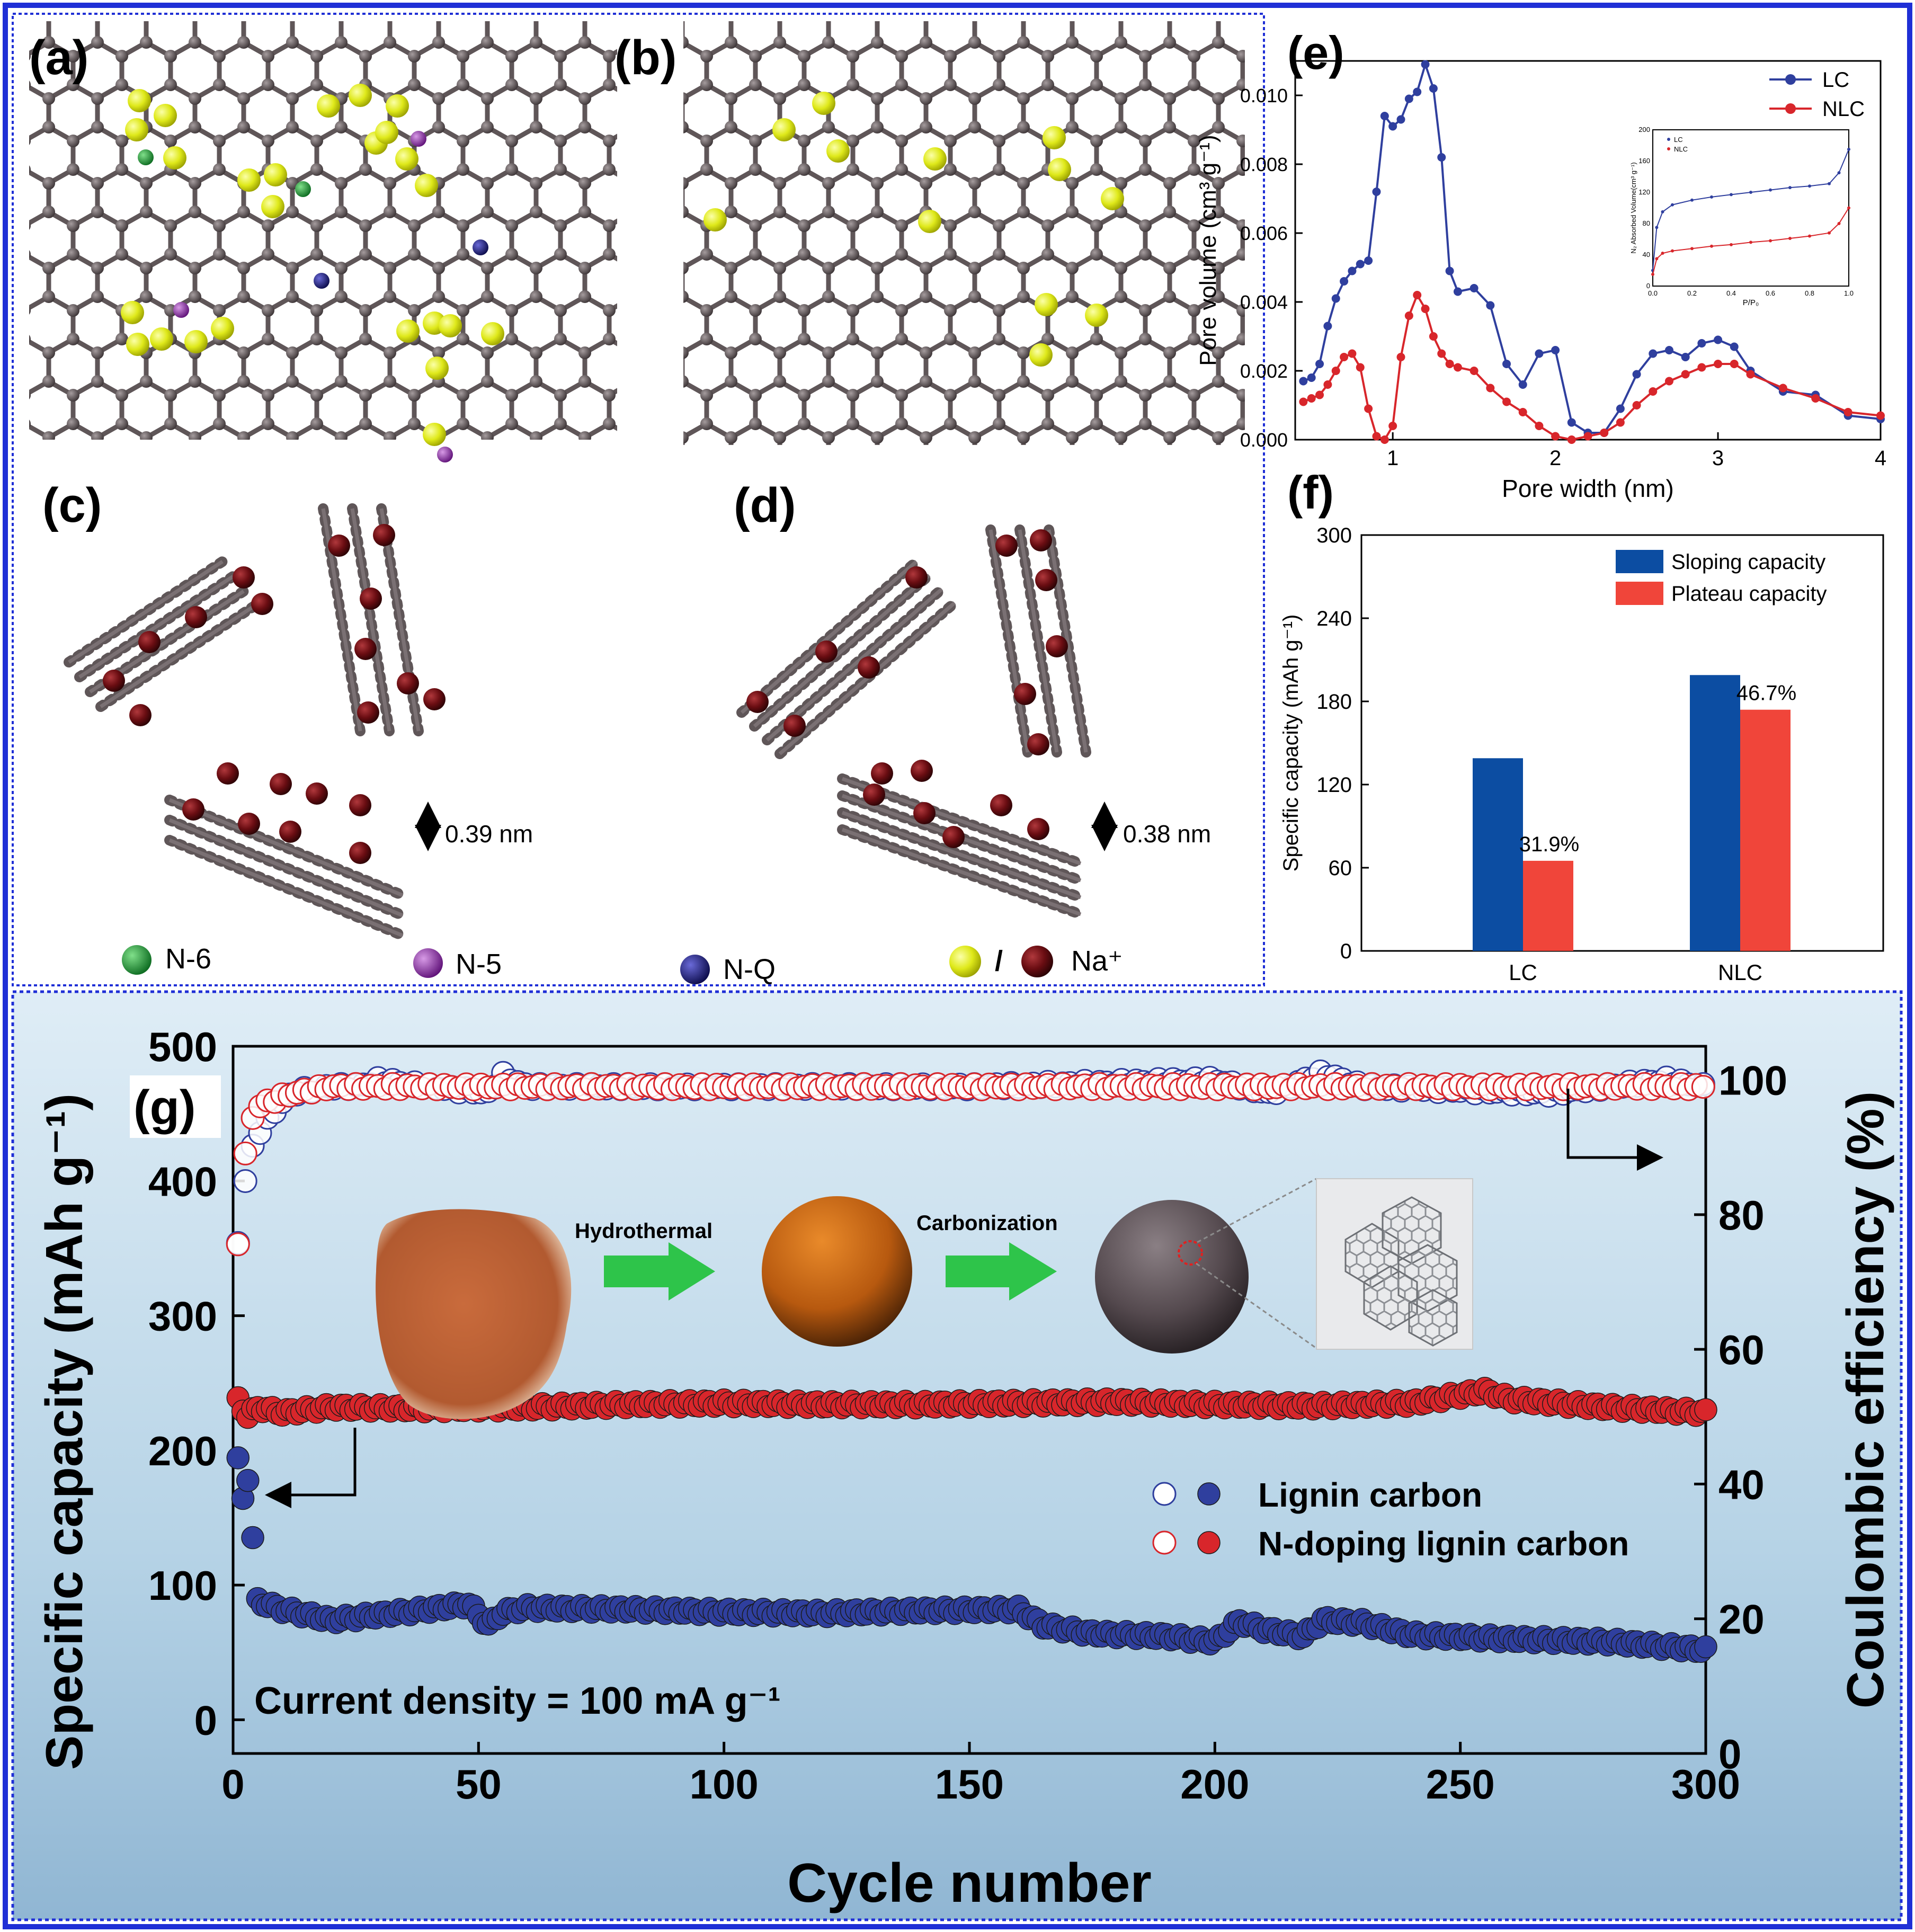 Image resolution: width=1915 pixels, height=1932 pixels. What do you see at coordinates (182, 1046) in the screenshot?
I see `y-tick-label: 500` at bounding box center [182, 1046].